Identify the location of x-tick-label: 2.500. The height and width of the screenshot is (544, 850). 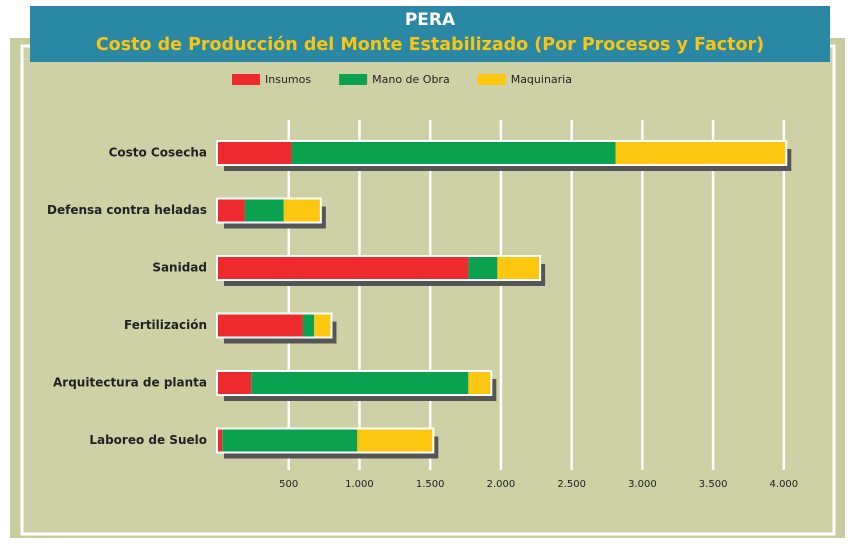
(571, 484).